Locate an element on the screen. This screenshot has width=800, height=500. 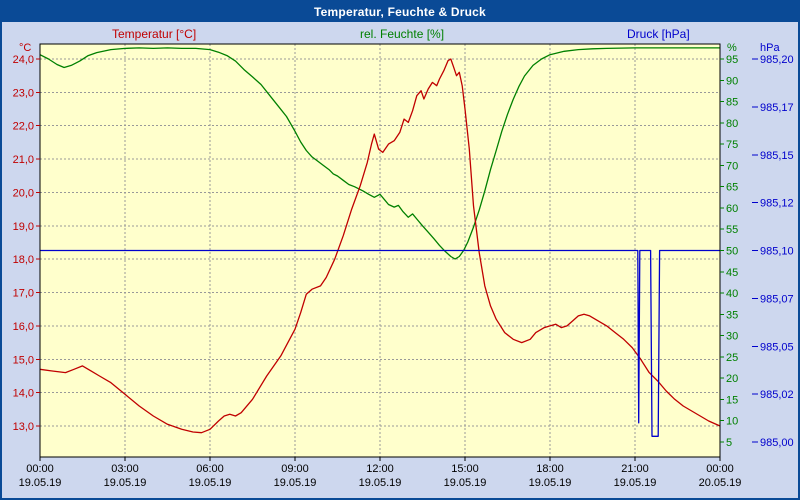
window-titlebar: Temperatur, Feuchte & Druck is located at coordinates (400, 12).